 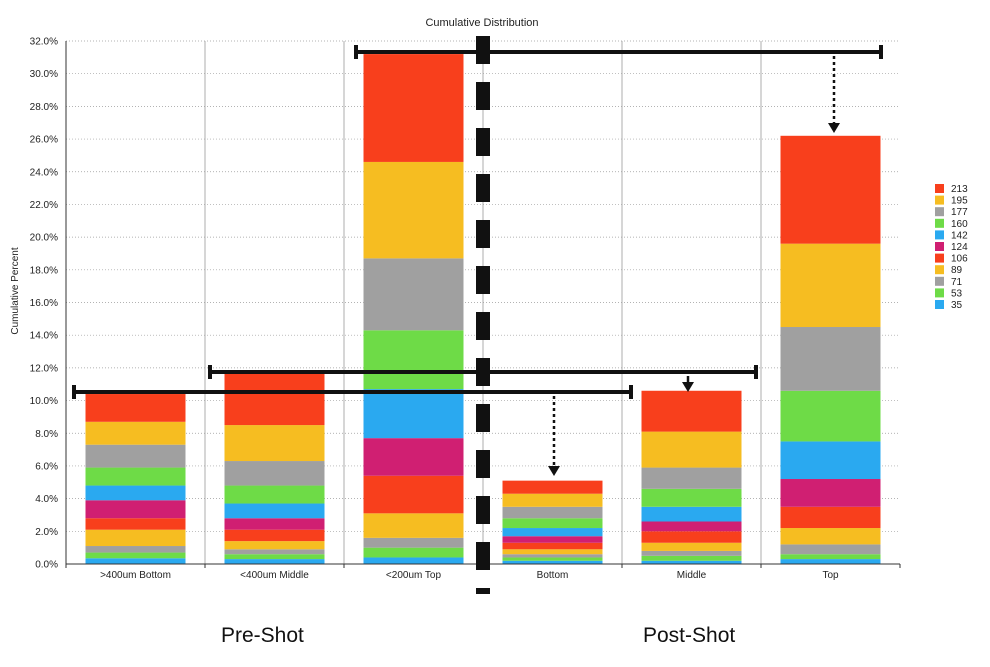 I want to click on legend-label-71: 71, so click(x=957, y=282).